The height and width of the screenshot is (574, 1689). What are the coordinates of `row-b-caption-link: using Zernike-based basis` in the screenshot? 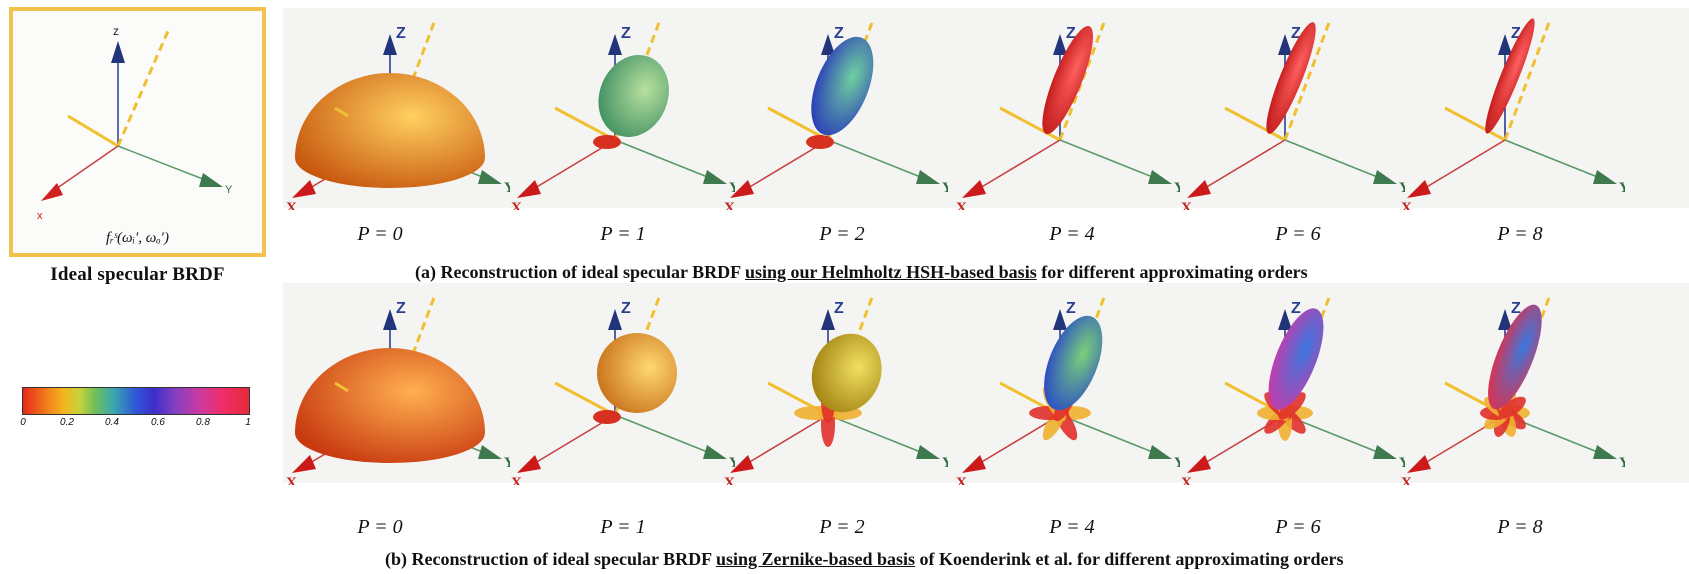 It's located at (815, 559).